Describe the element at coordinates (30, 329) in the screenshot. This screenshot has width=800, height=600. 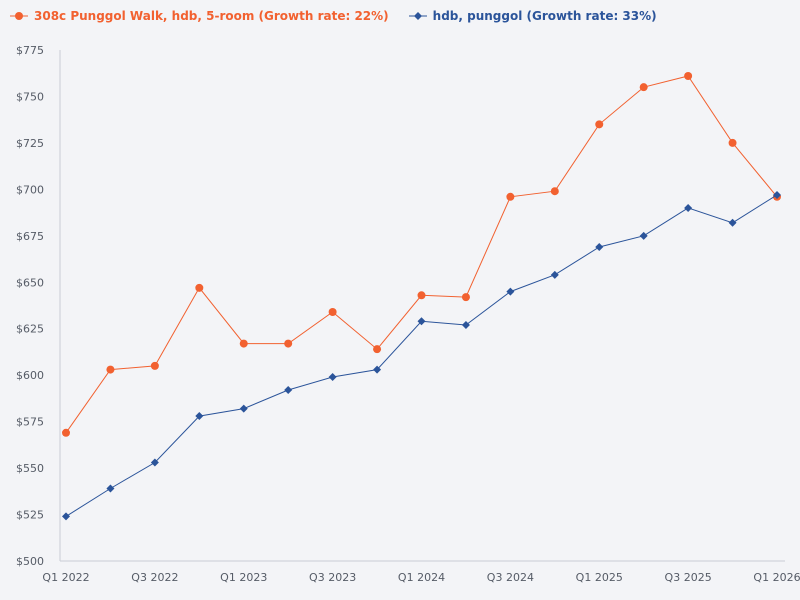
I see `y-tick-label: $625` at that location.